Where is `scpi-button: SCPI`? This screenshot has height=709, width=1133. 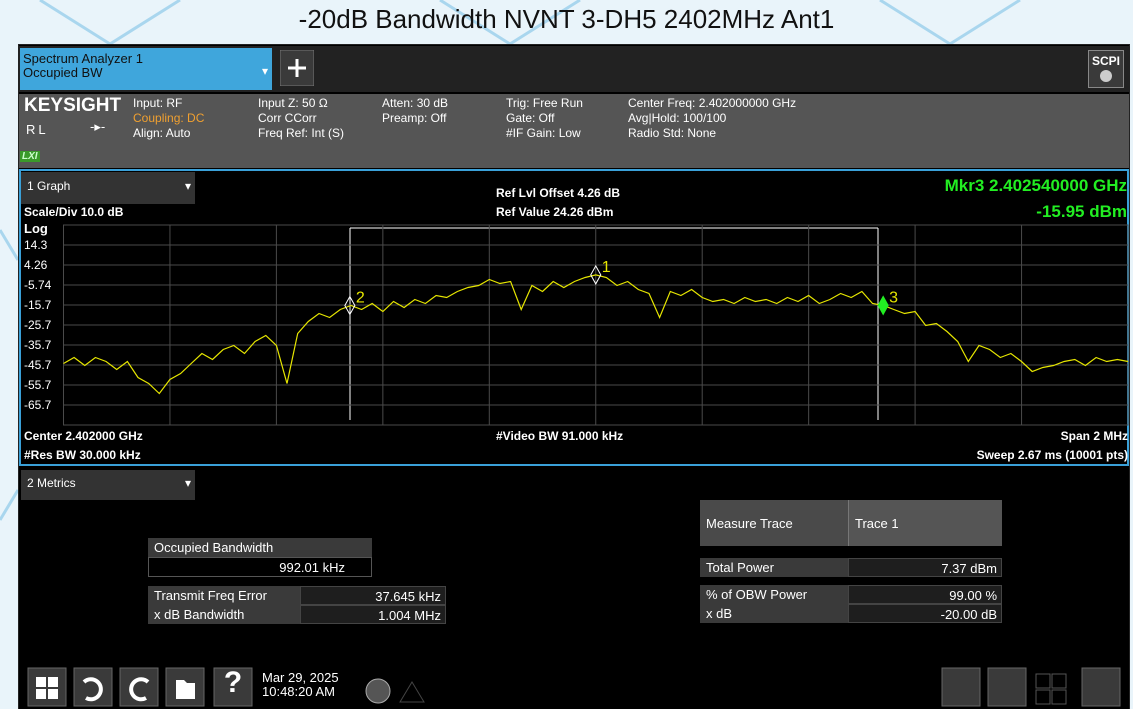 scpi-button: SCPI is located at coordinates (1106, 69).